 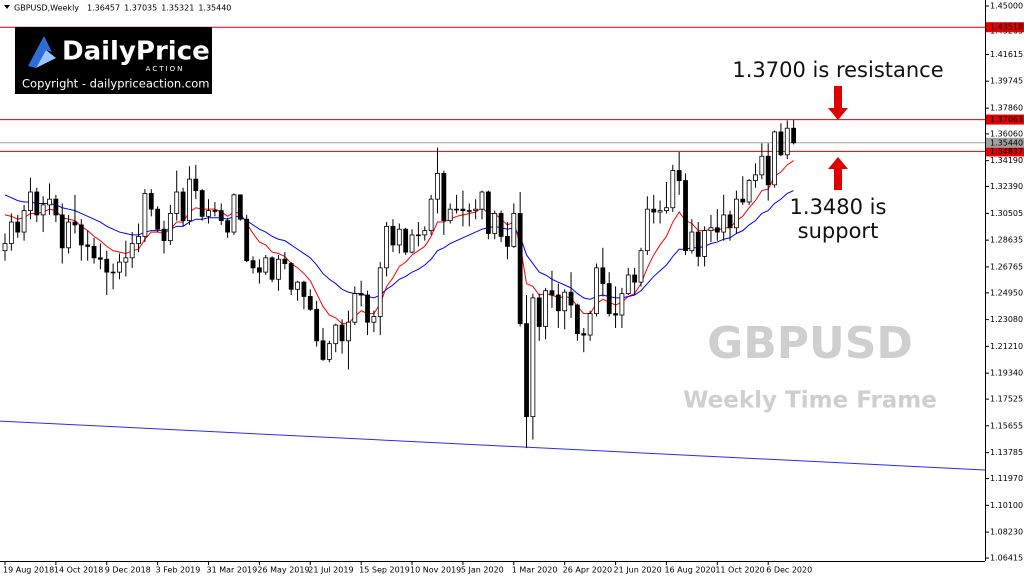 I want to click on x-tick-label: 26 May 2019, so click(x=283, y=570).